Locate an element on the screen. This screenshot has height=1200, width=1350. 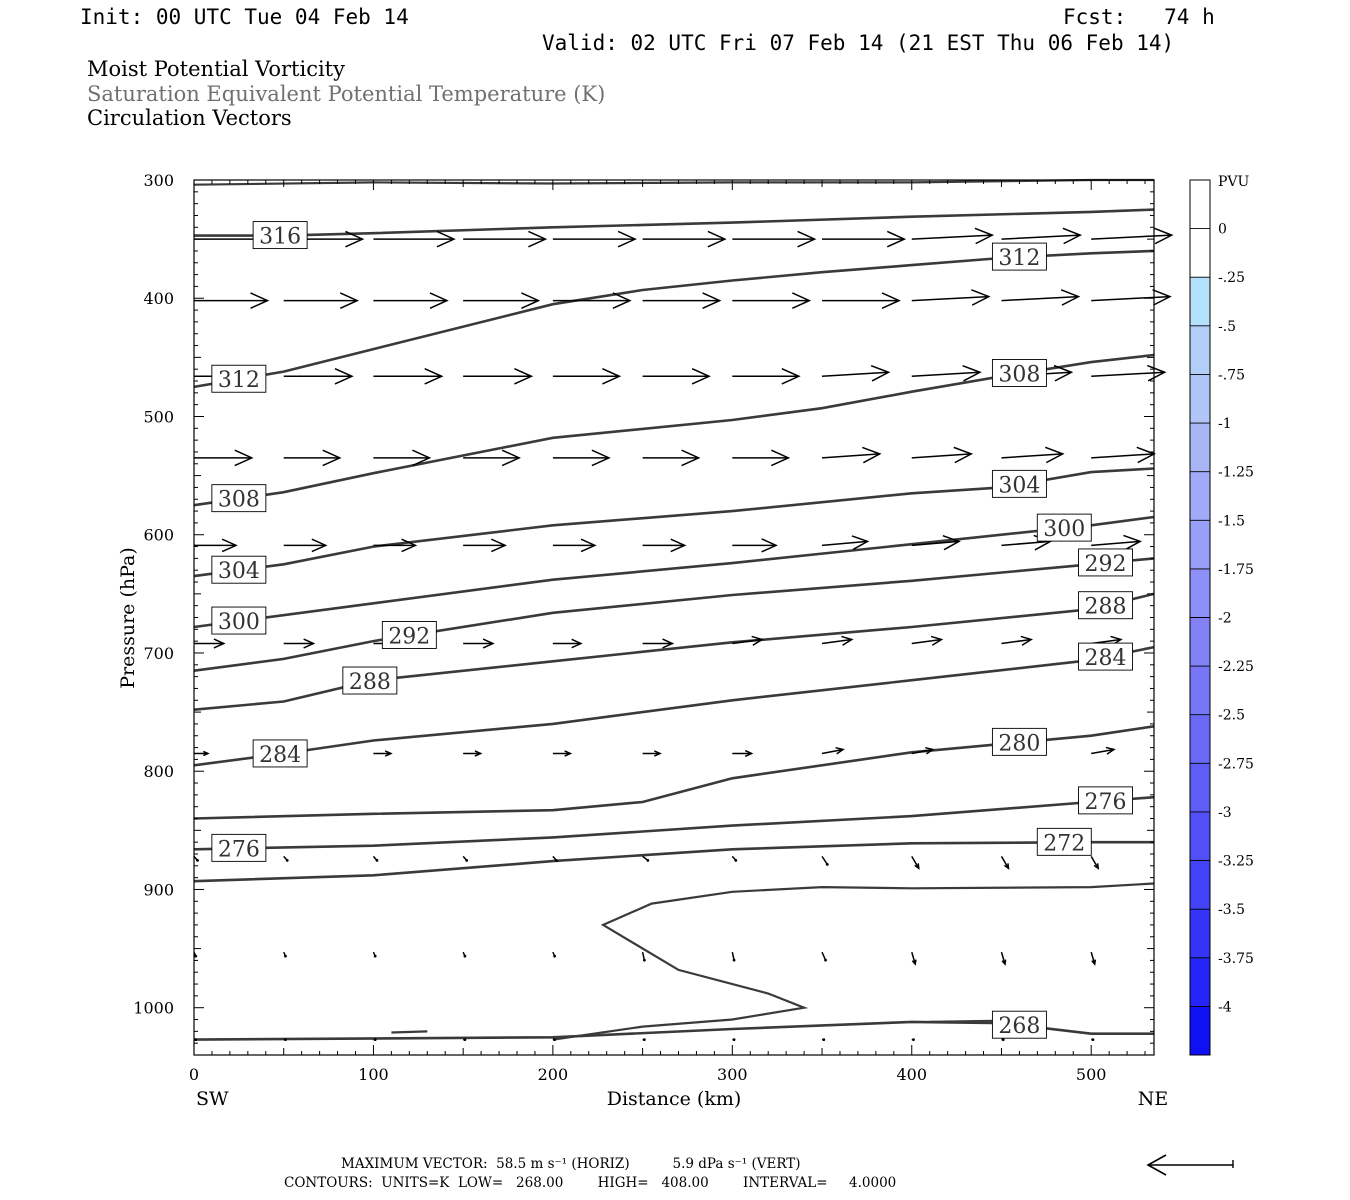
colorbar-label: -.75 is located at coordinates (1231, 375).